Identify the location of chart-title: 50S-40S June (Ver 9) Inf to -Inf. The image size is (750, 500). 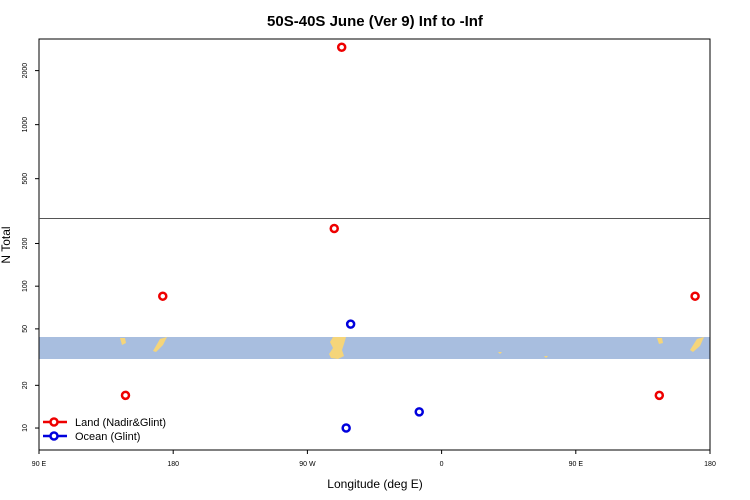
(375, 21).